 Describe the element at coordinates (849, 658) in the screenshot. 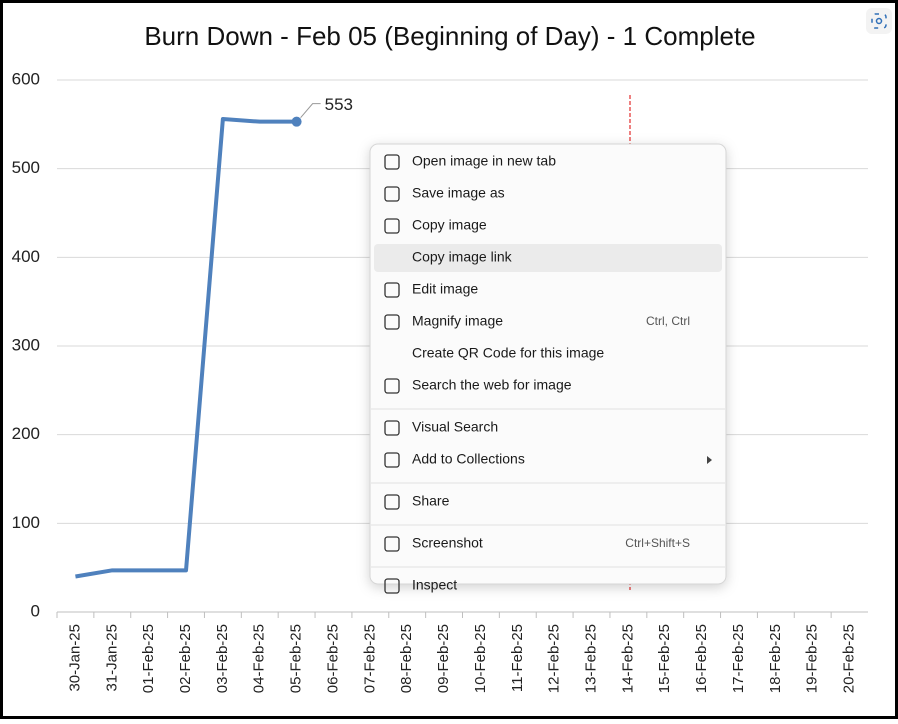

I see `x-tick-label: 20-Feb-25` at that location.